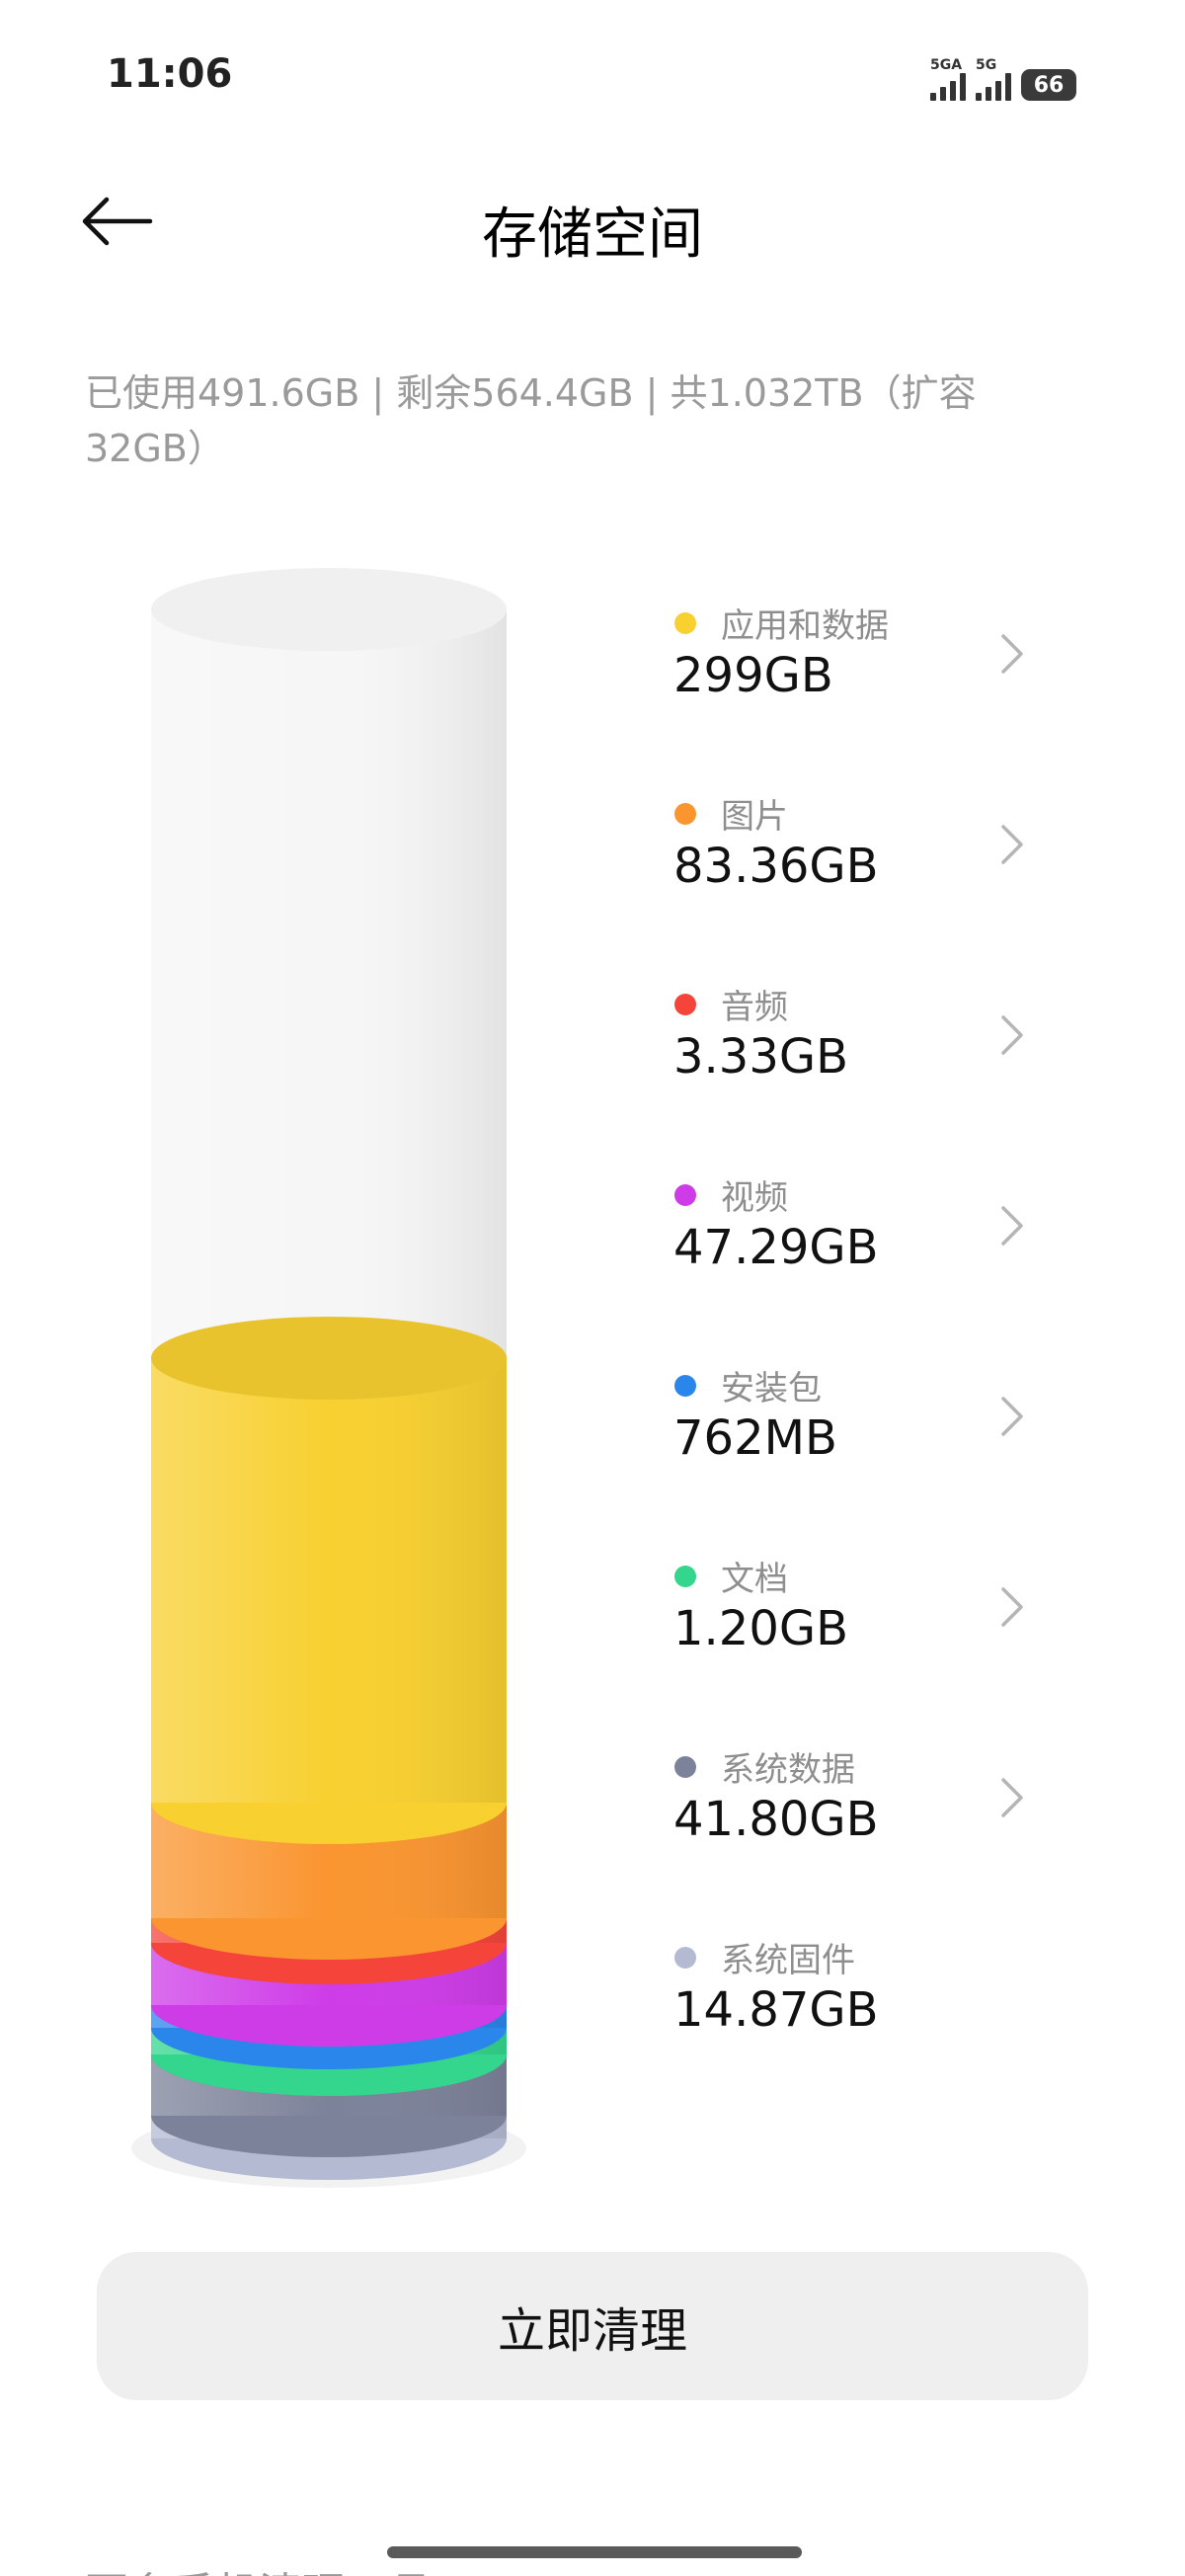  Describe the element at coordinates (329, 983) in the screenshot. I see `free-space-shade` at that location.